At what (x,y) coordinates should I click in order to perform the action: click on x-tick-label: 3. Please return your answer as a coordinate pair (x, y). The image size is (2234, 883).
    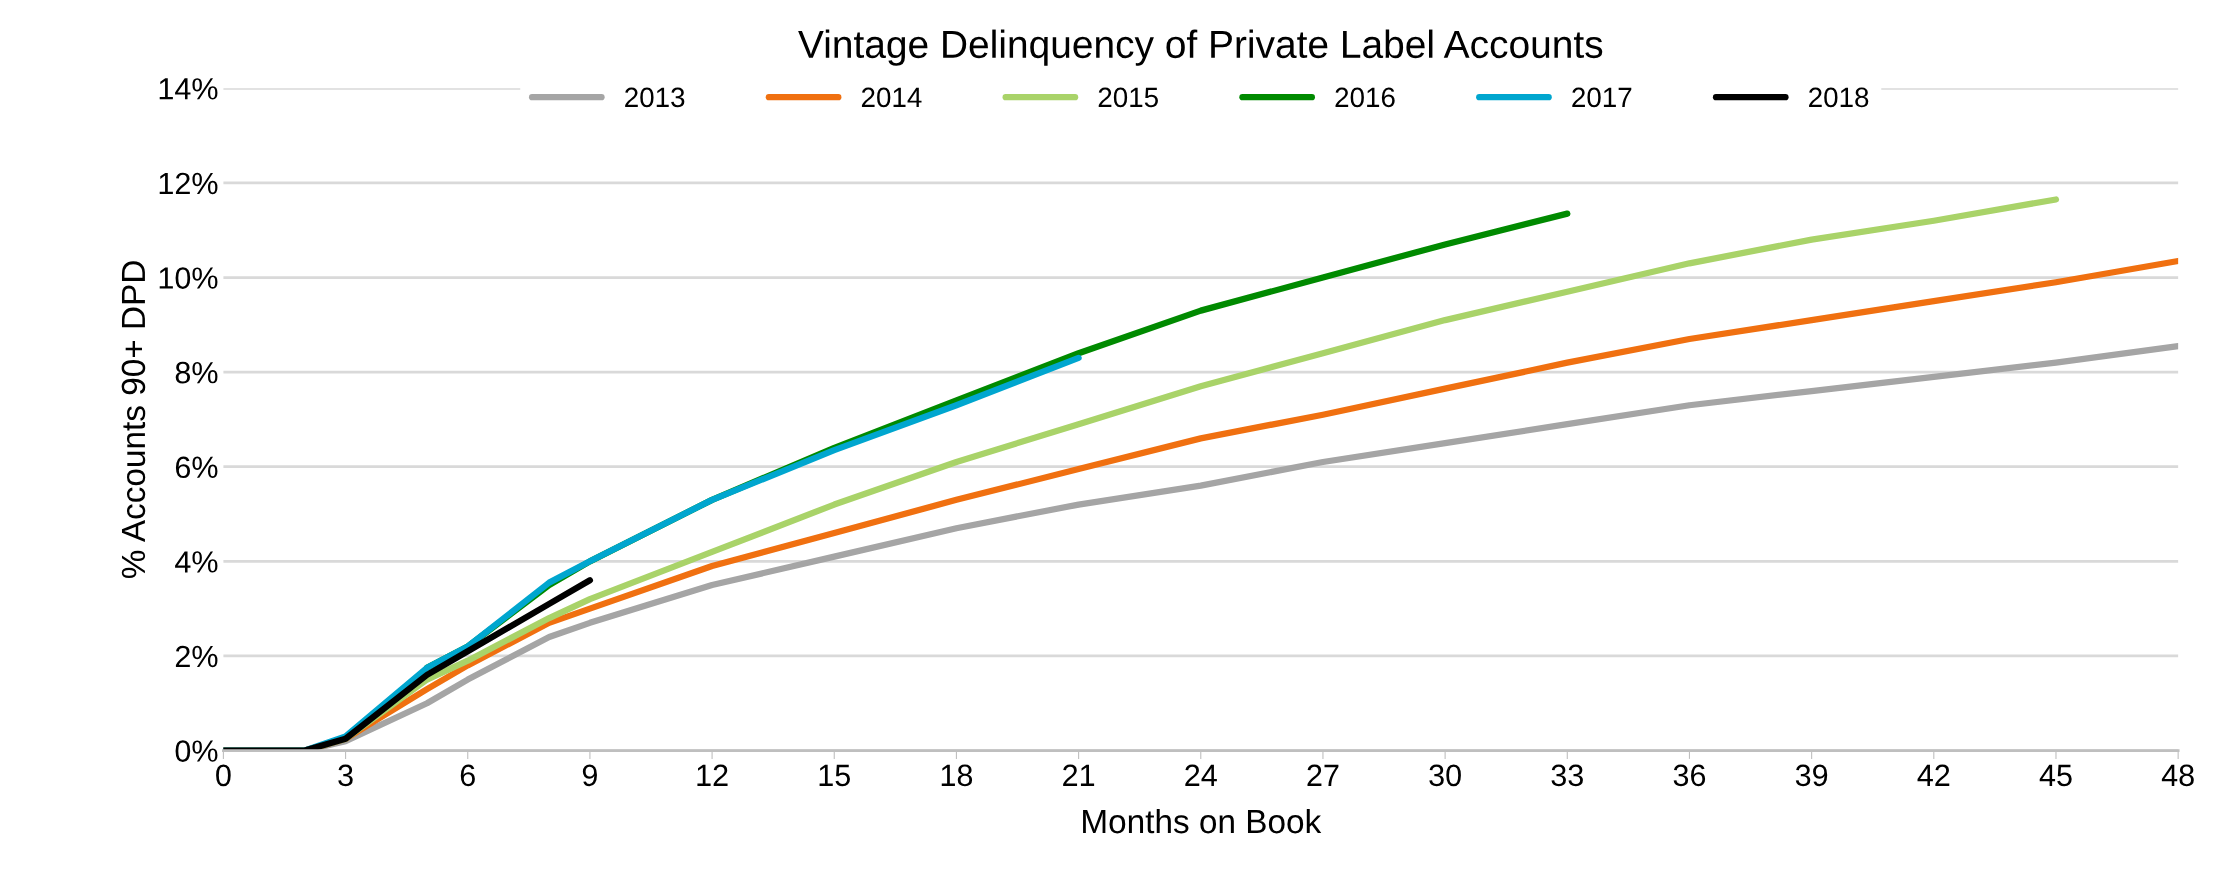
    Looking at the image, I should click on (345, 775).